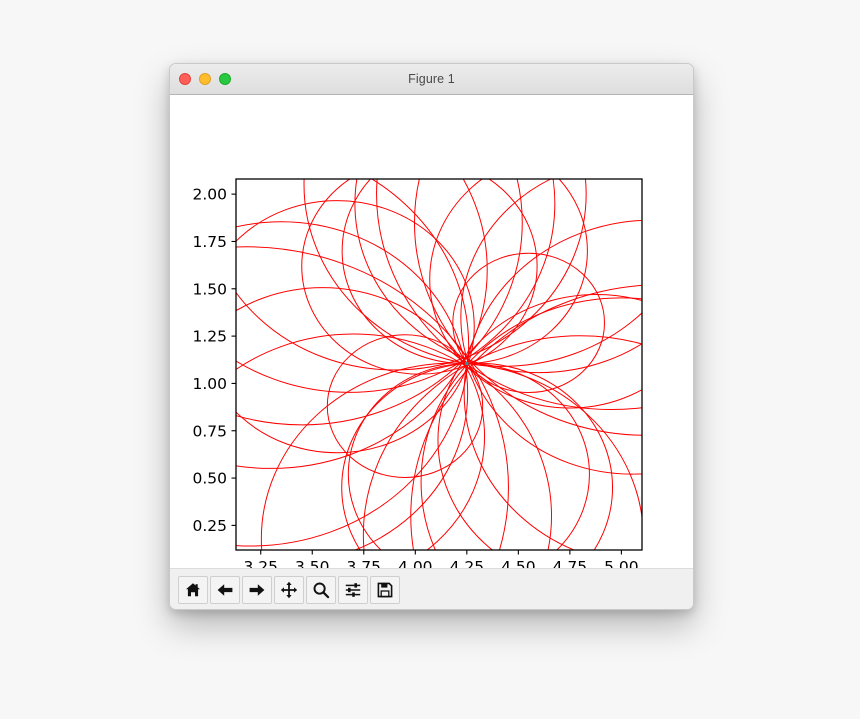  What do you see at coordinates (364, 563) in the screenshot?
I see `x-tick-label: 3.75` at bounding box center [364, 563].